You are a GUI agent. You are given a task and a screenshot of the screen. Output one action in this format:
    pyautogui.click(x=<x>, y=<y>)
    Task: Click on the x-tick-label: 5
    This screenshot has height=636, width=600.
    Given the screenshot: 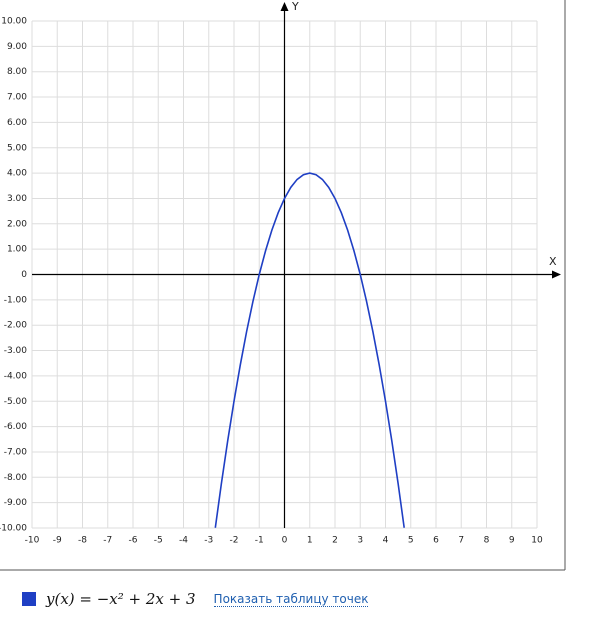 What is the action you would take?
    pyautogui.click(x=411, y=541)
    